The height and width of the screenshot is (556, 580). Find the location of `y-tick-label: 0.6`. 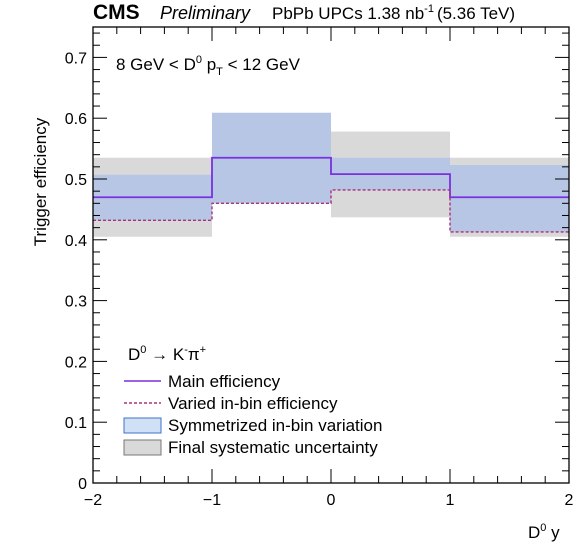

y-tick-label: 0.6 is located at coordinates (76, 119).